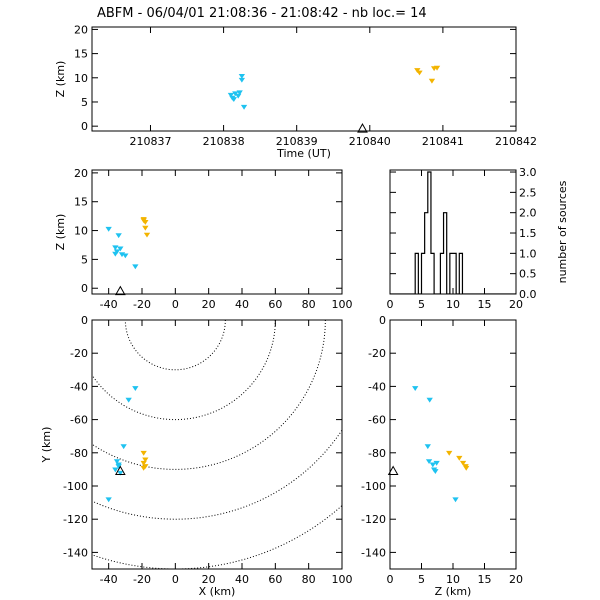 The height and width of the screenshot is (600, 600). Describe the element at coordinates (373, 519) in the screenshot. I see `y-tick-label: -120` at that location.